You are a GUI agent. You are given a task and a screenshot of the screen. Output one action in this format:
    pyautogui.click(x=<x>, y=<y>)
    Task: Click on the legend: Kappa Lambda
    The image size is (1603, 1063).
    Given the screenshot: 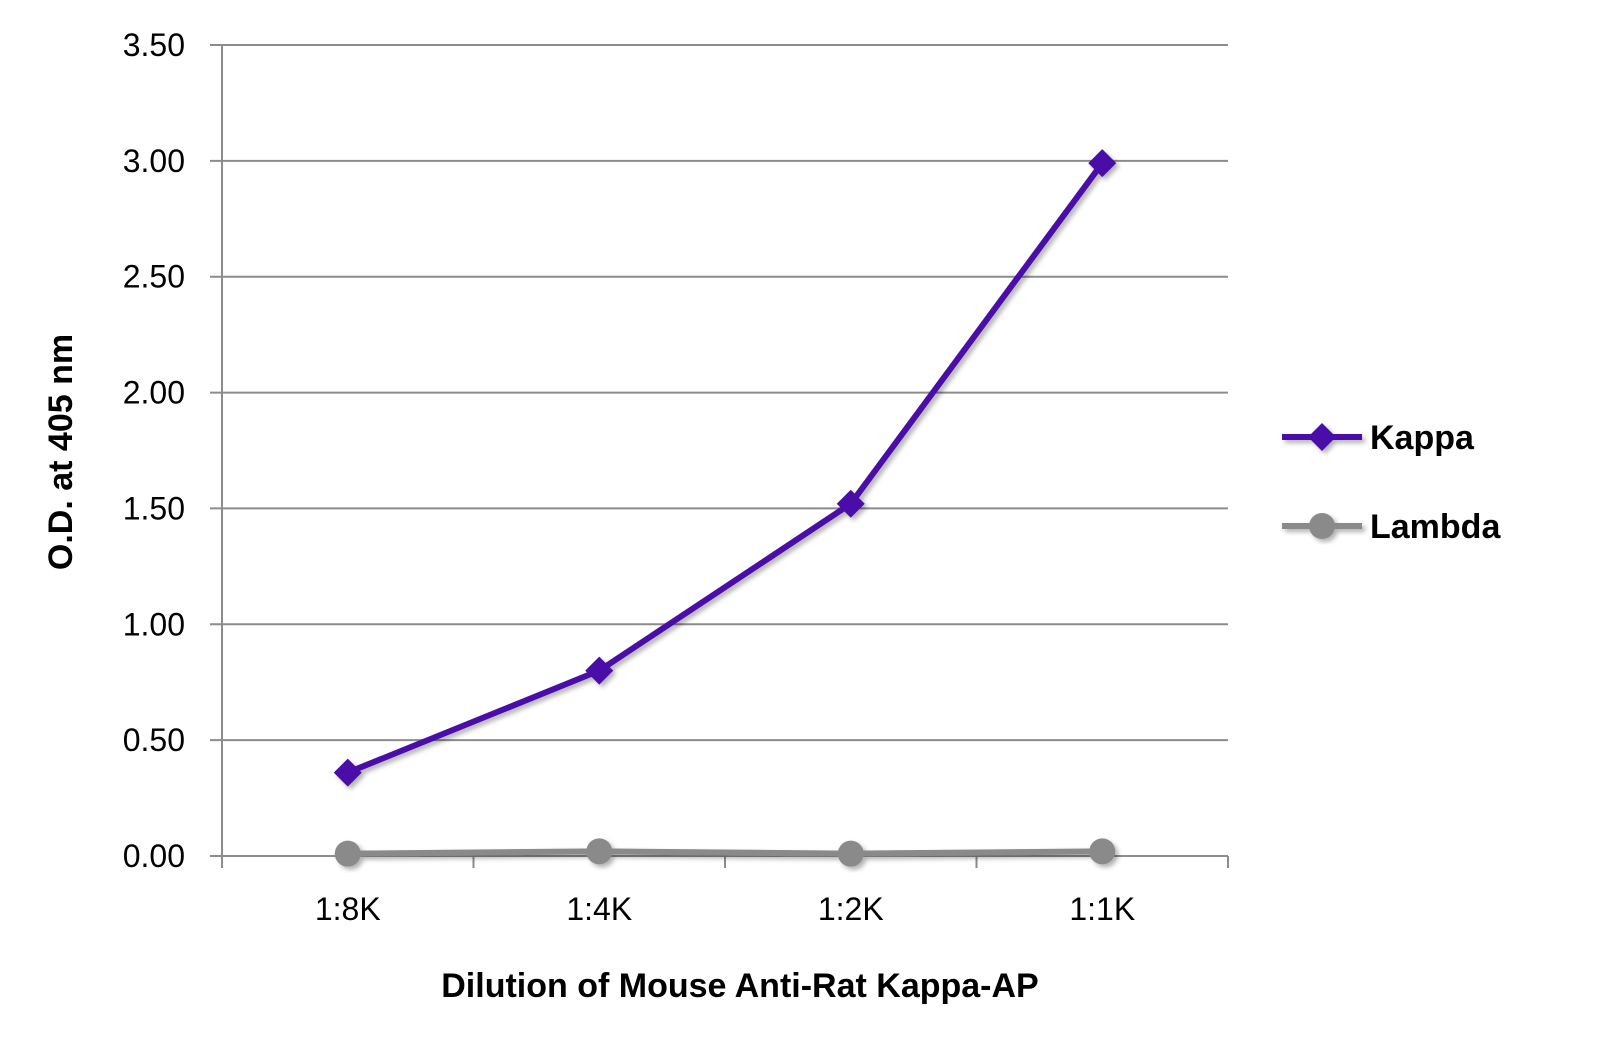 What is the action you would take?
    pyautogui.click(x=1391, y=482)
    